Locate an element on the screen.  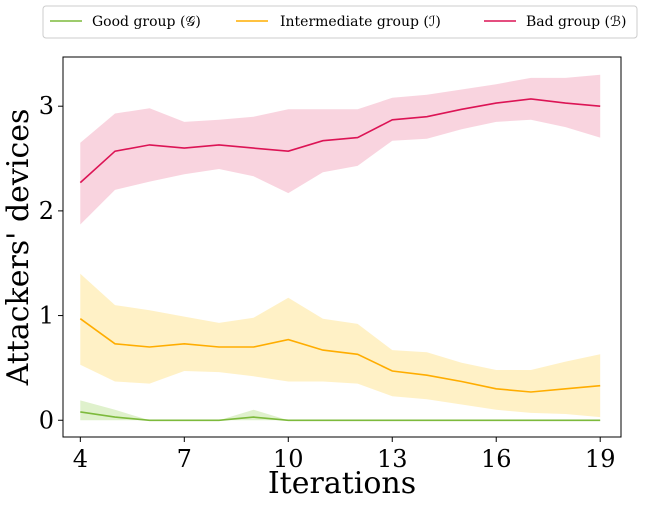
legend-label-good: Good group (𝒢) is located at coordinates (146, 22).